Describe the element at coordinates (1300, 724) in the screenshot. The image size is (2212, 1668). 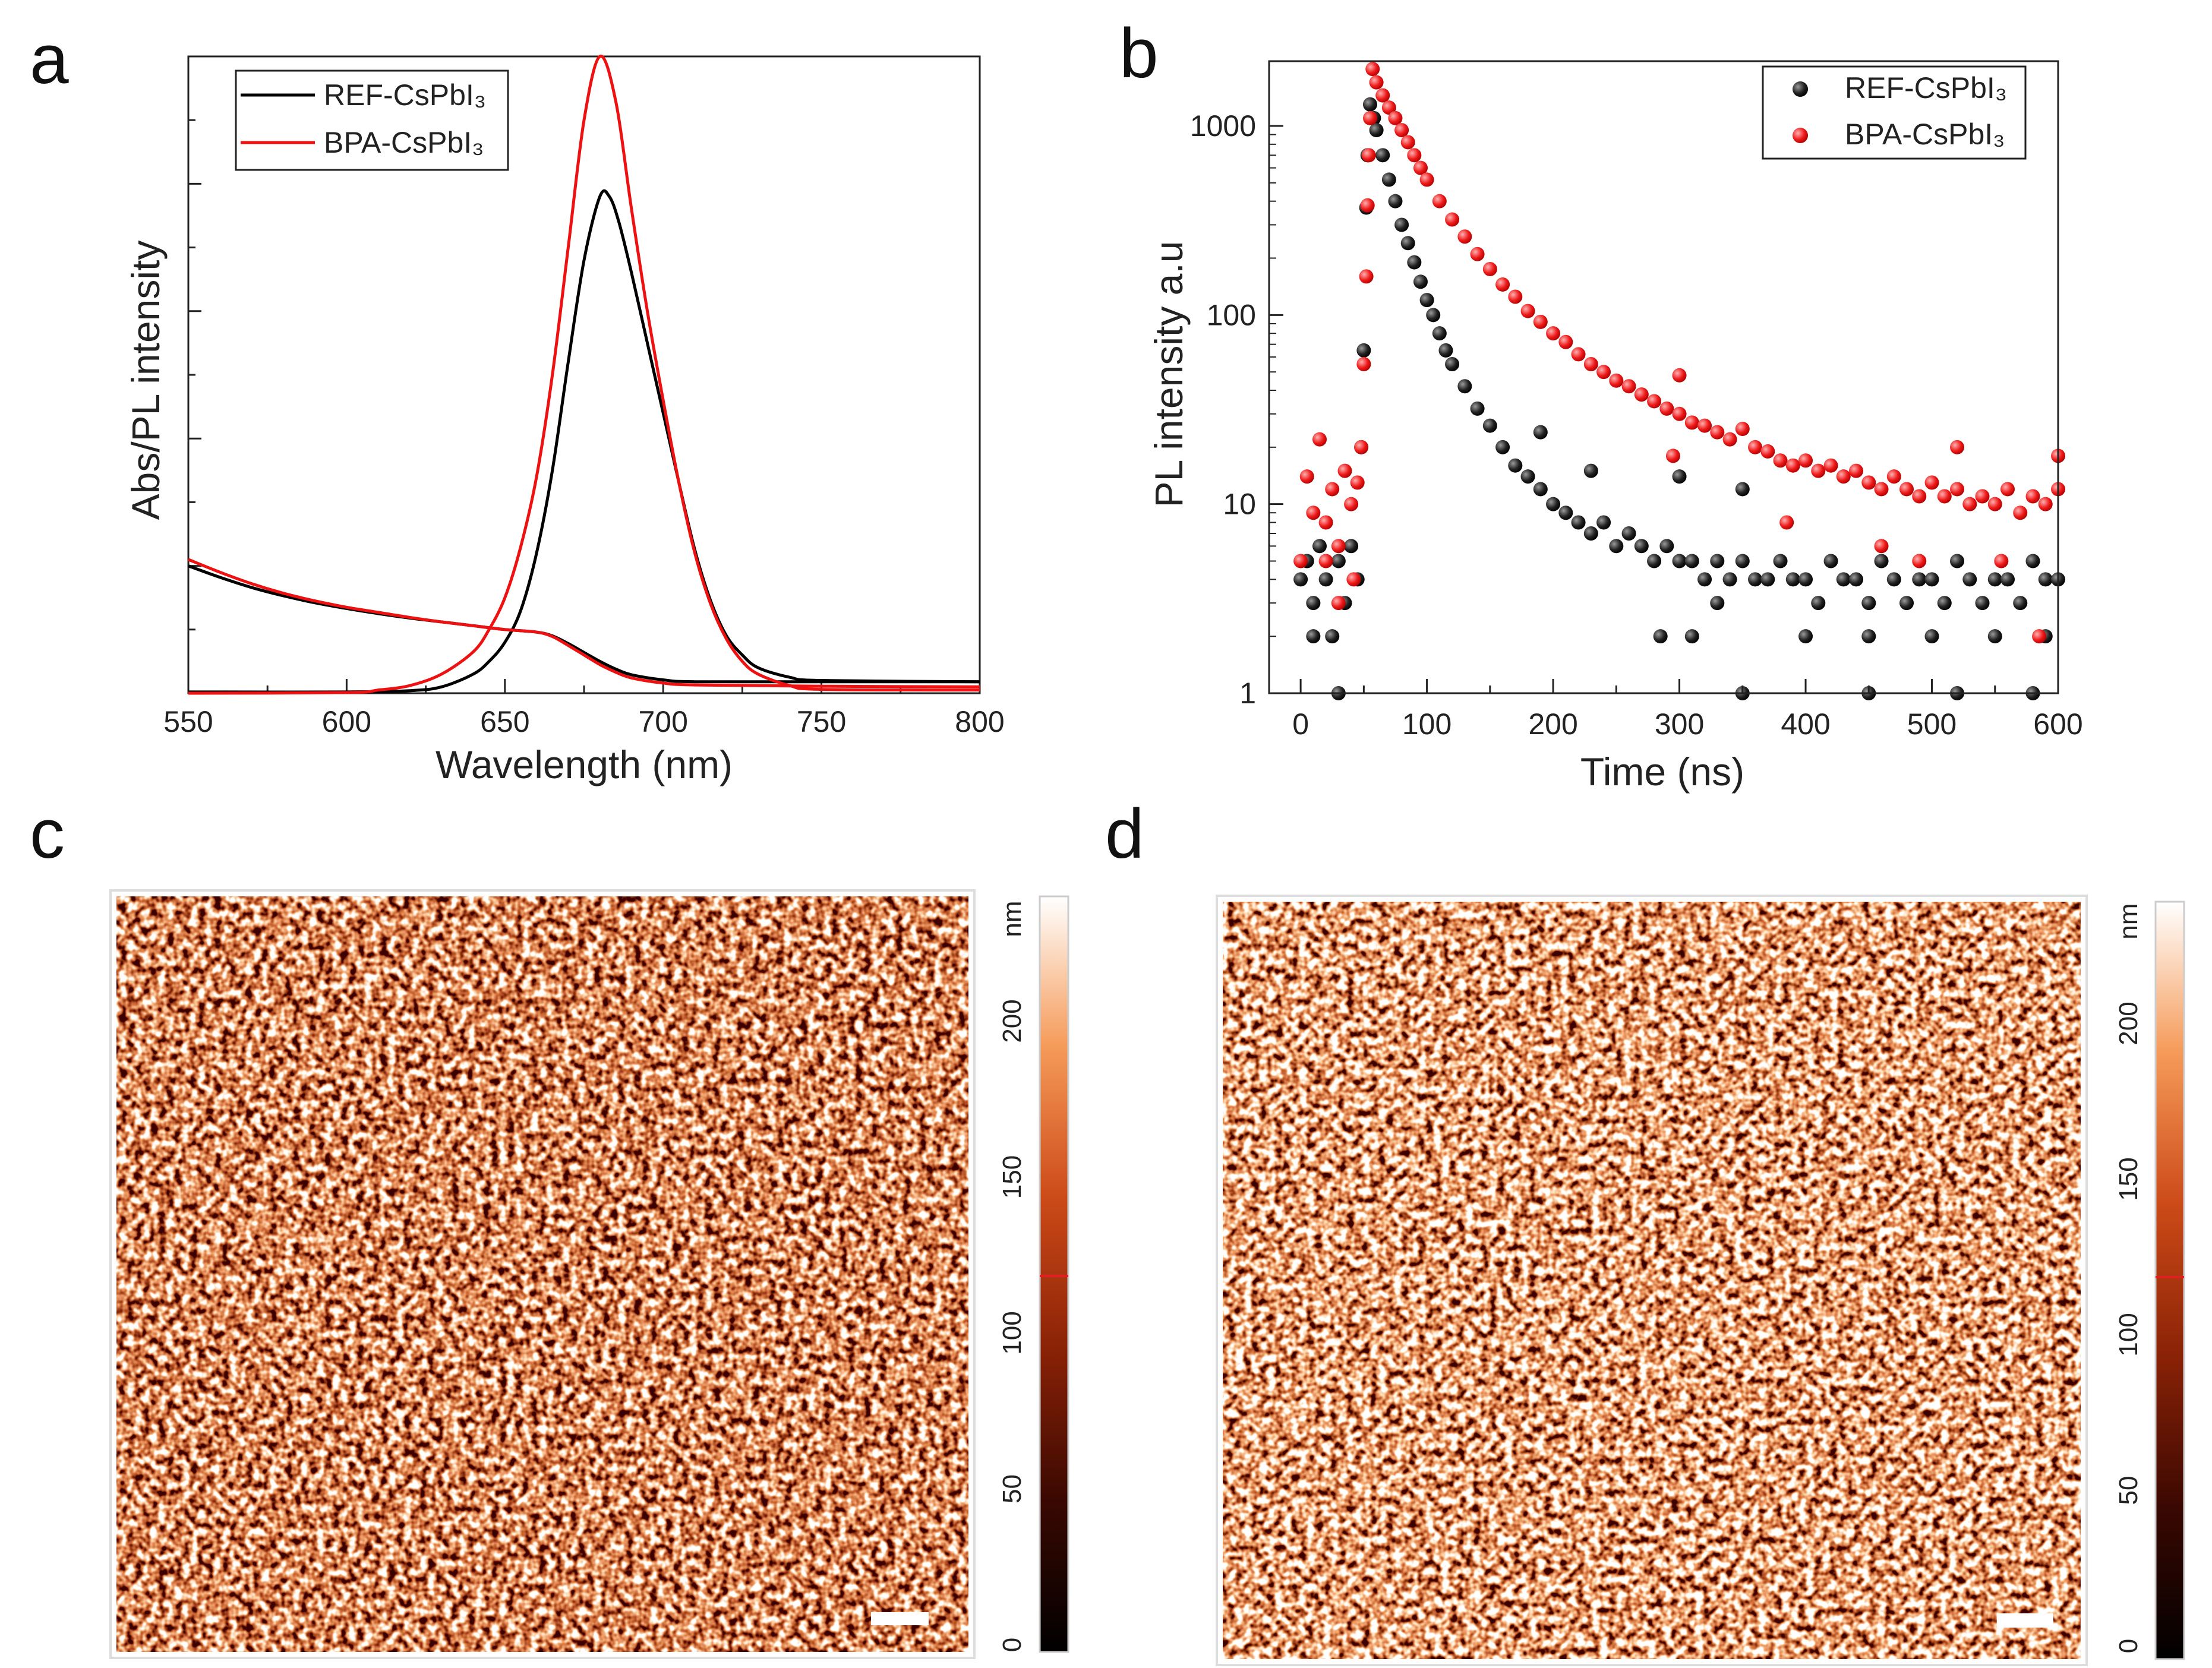
I see `x-tick-label: 0` at that location.